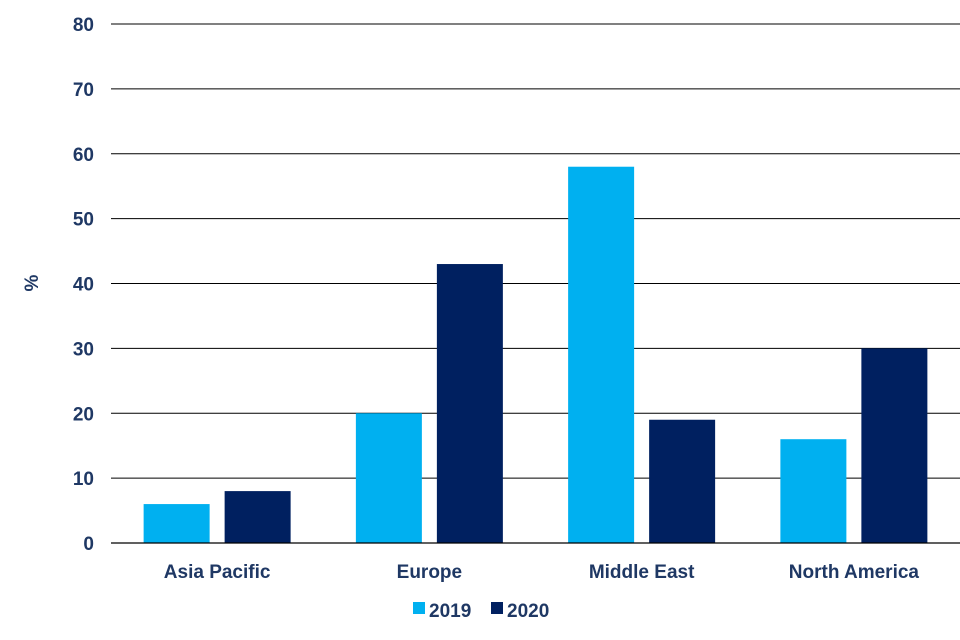  Describe the element at coordinates (497, 608) in the screenshot. I see `legend-swatch-2020` at that location.